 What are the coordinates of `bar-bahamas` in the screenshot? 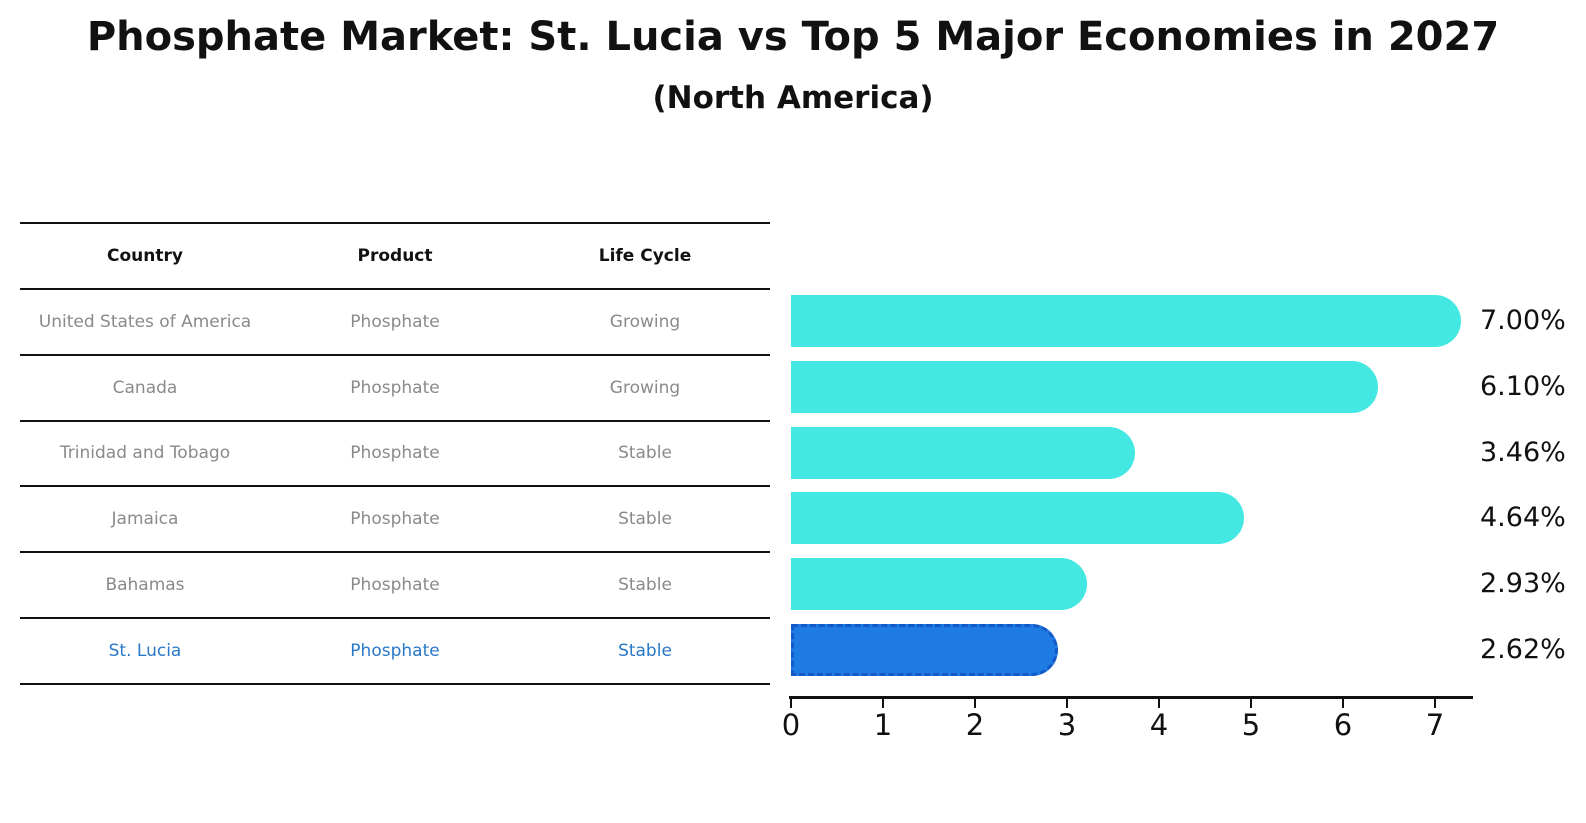 It's located at (939, 584).